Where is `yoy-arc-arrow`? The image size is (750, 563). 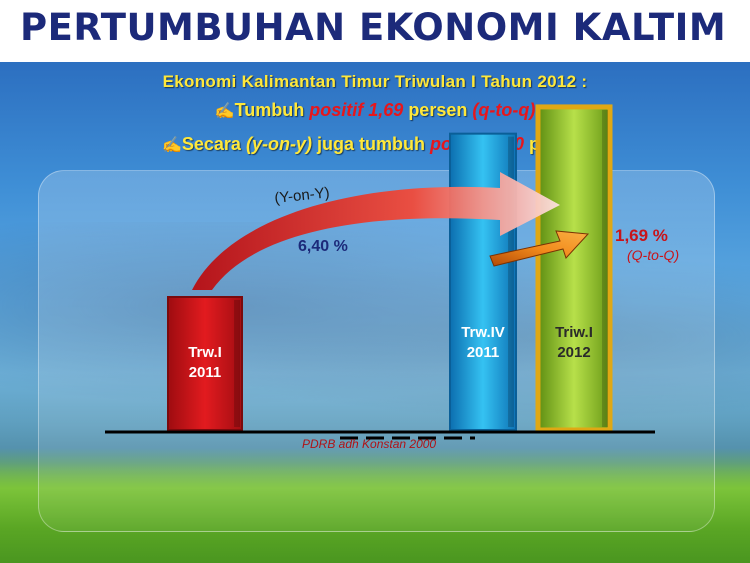
yoy-arc-arrow is located at coordinates (376, 231).